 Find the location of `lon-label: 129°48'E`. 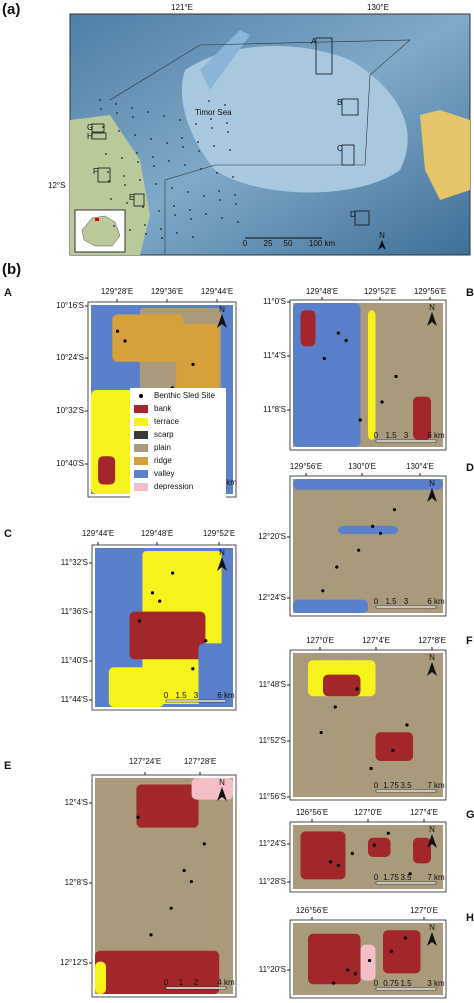

lon-label: 129°48'E is located at coordinates (157, 533).